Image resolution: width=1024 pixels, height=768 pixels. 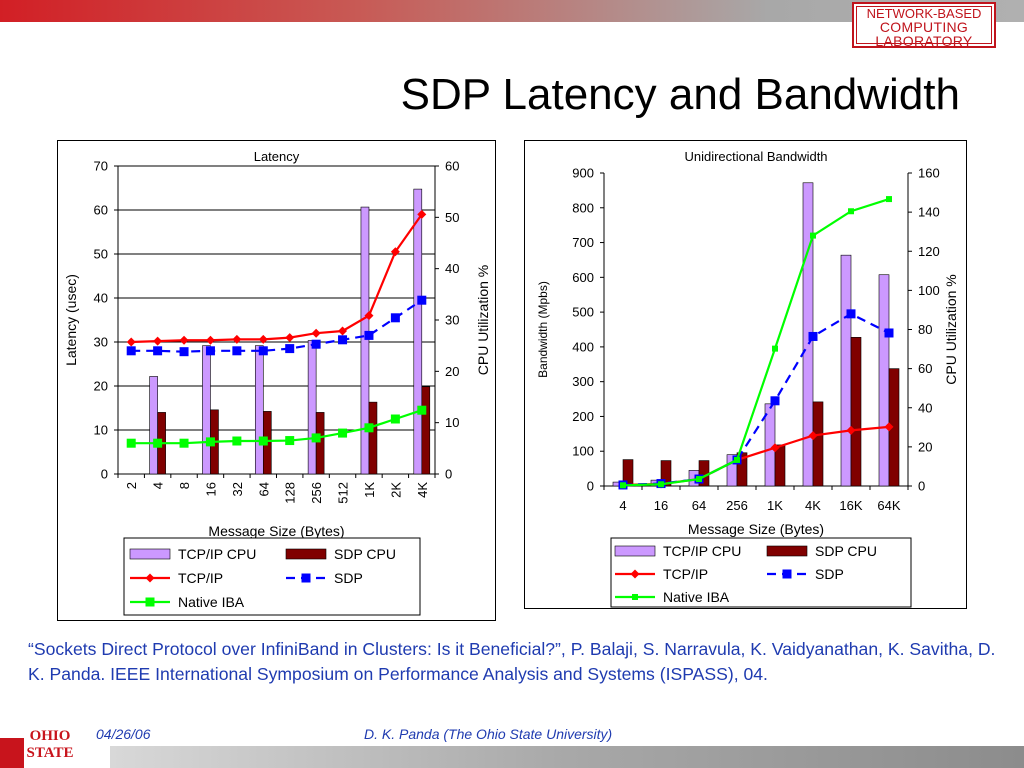 I want to click on chart0-legend-marker-sdp, so click(x=306, y=578).